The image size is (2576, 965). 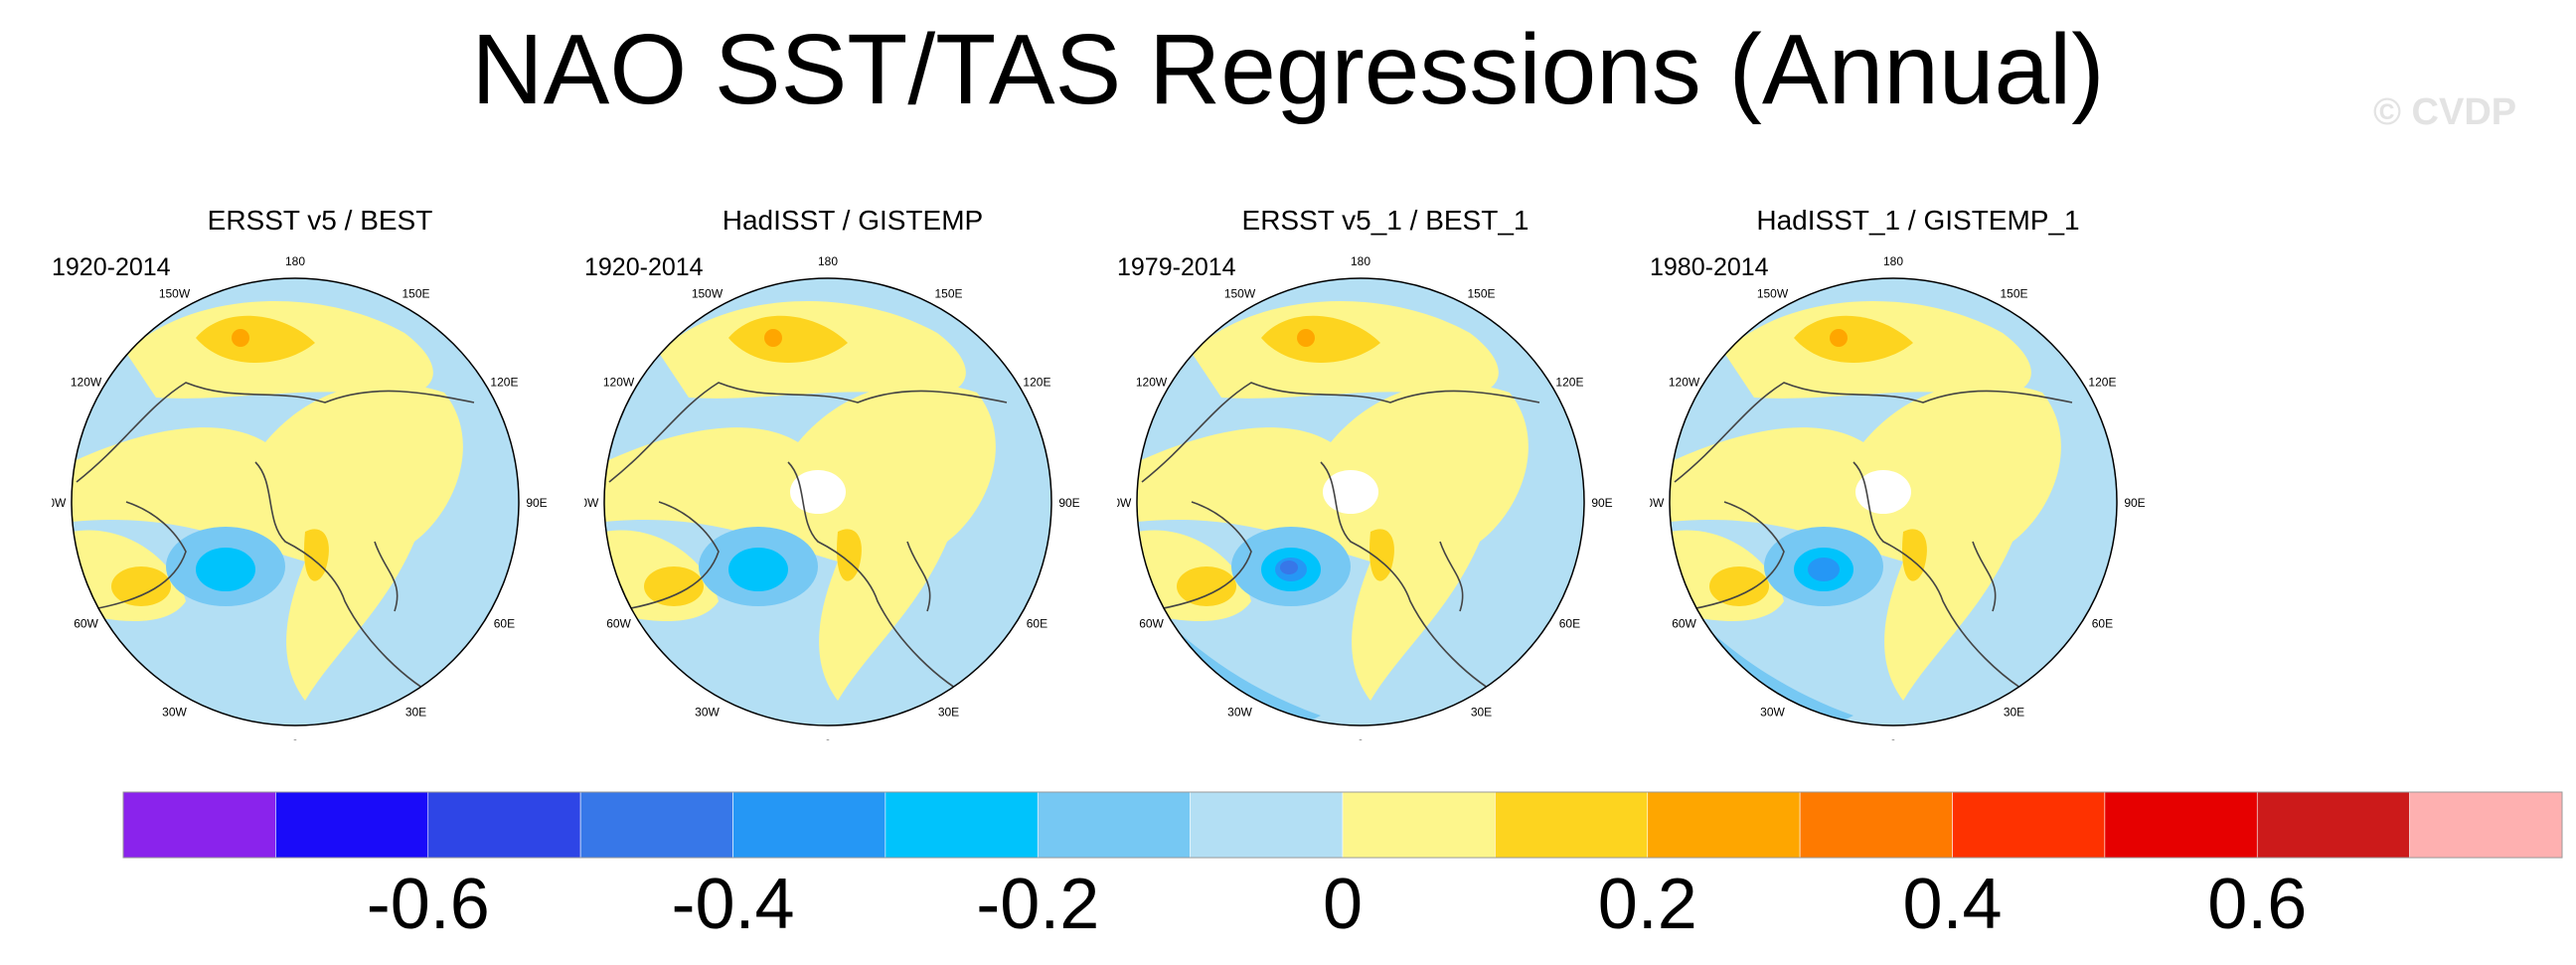 What do you see at coordinates (1176, 267) in the screenshot?
I see `panel-years: 1979-2014` at bounding box center [1176, 267].